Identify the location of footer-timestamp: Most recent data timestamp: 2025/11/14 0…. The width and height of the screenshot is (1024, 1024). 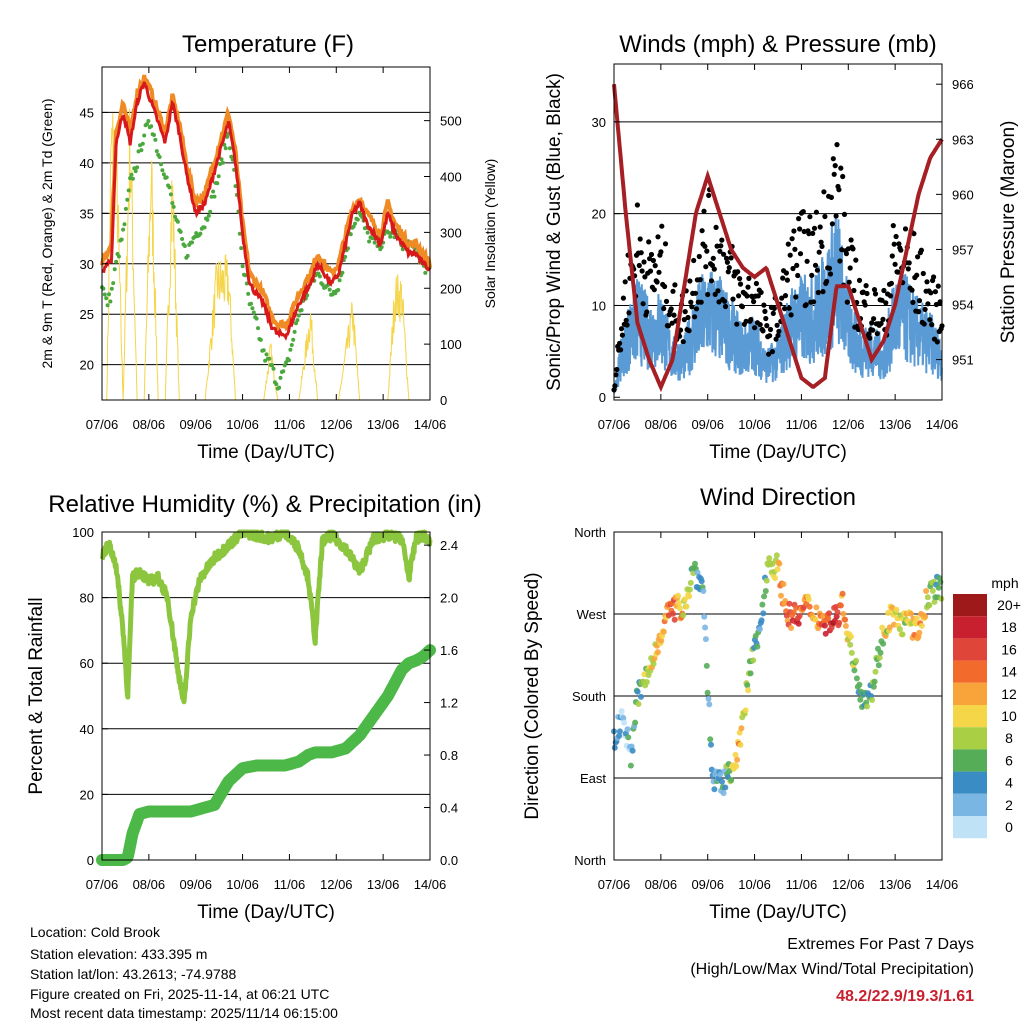
(184, 1013).